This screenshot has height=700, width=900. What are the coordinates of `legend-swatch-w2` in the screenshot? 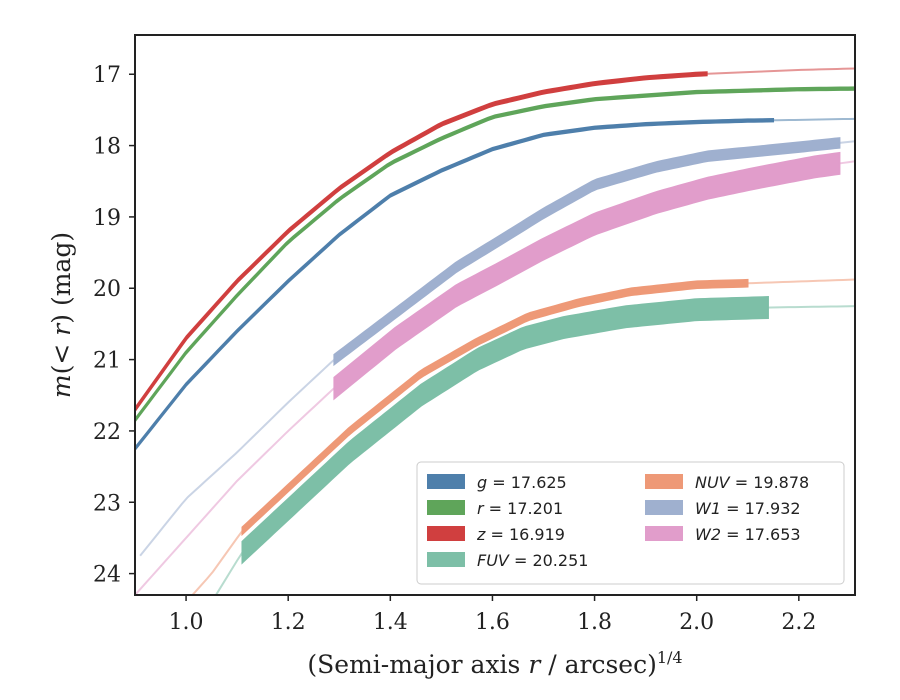 It's located at (664, 533).